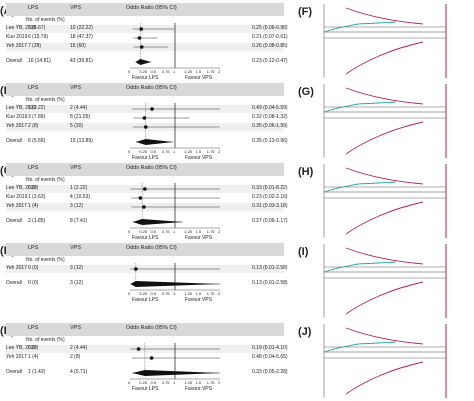 Image resolution: width=474 pixels, height=401 pixels. I want to click on or-text: 0.31 (0.03-3.18), so click(270, 206).